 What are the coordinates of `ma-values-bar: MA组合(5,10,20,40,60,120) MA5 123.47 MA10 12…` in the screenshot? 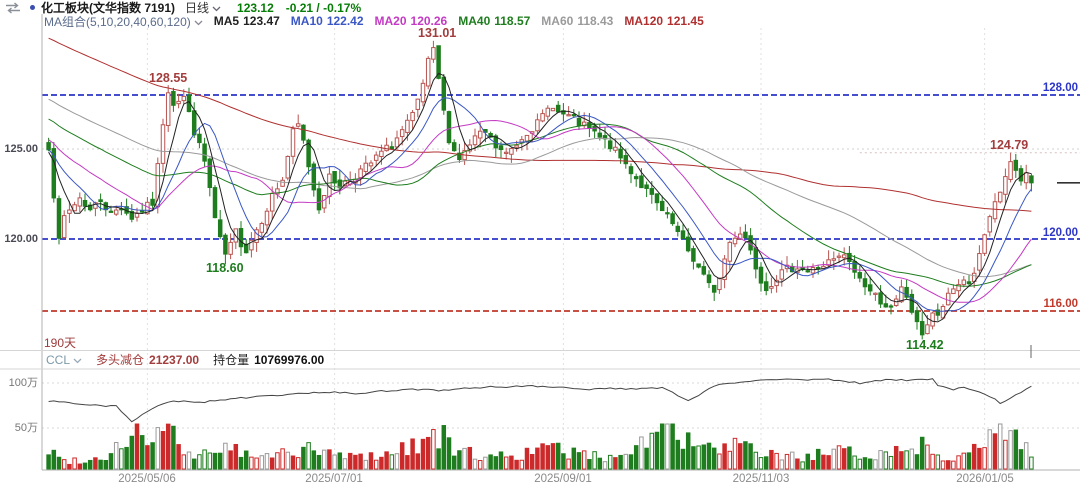 It's located at (374, 21).